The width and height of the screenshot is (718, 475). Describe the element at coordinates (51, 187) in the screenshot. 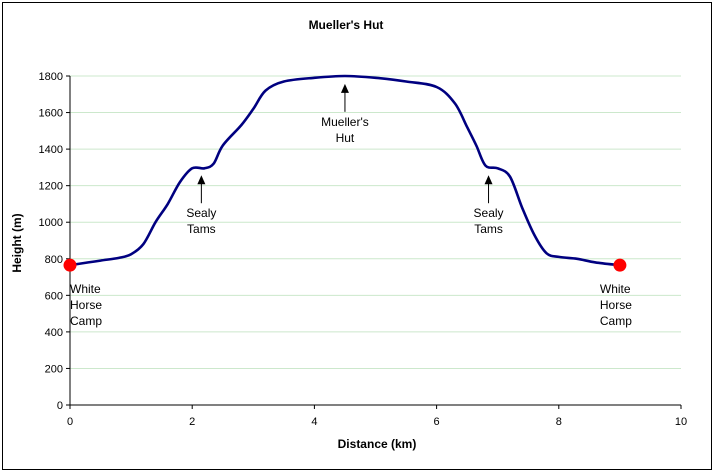

I see `y-tick-label: 1200` at that location.